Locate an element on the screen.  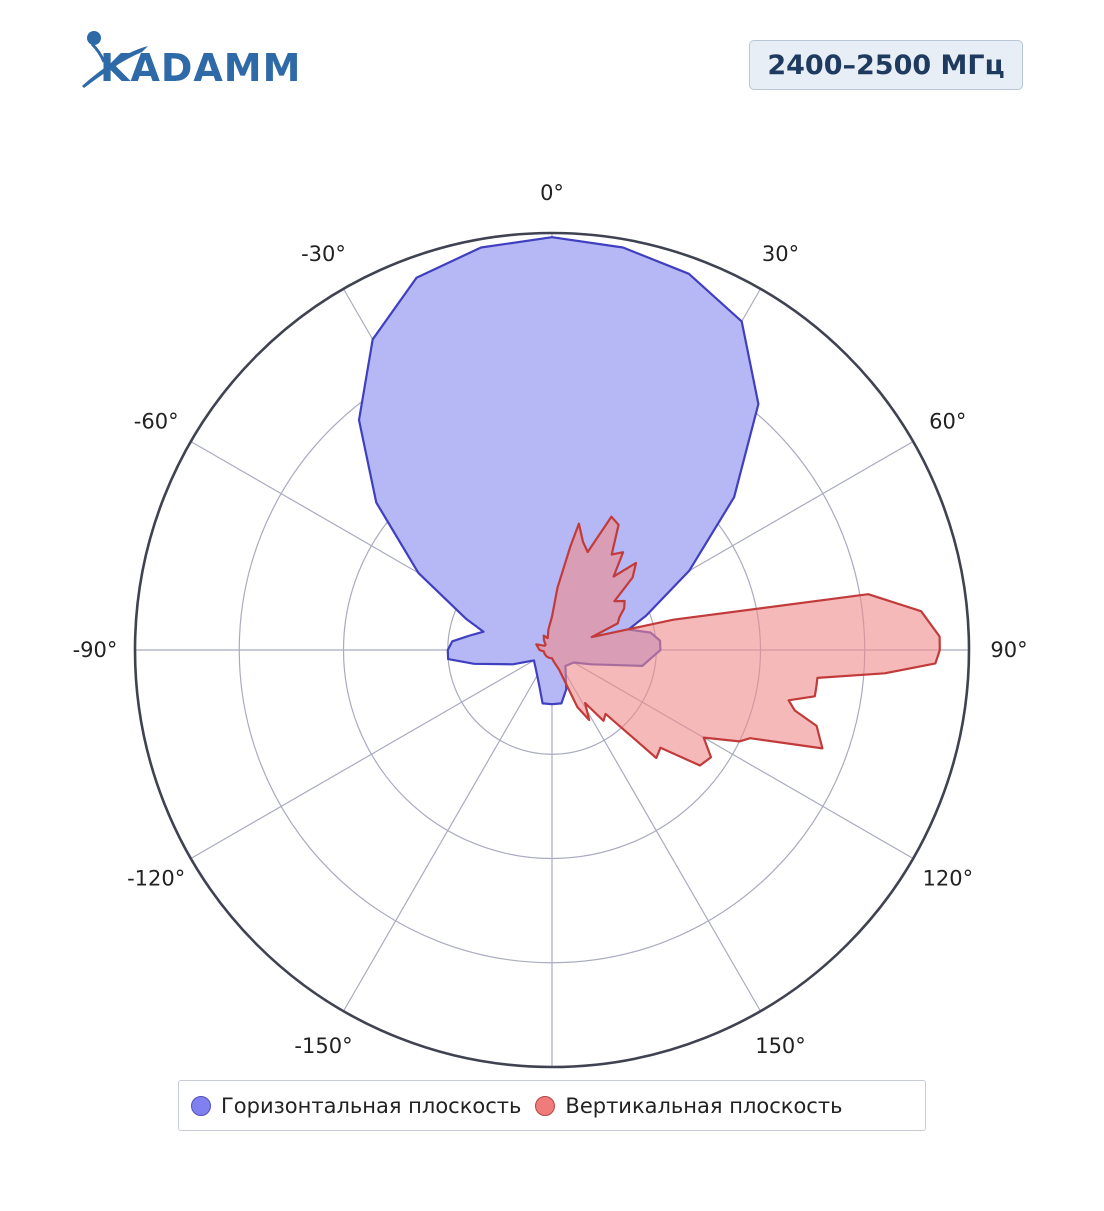
legend-label-vertical: Вертикальная плоскость is located at coordinates (704, 1105).